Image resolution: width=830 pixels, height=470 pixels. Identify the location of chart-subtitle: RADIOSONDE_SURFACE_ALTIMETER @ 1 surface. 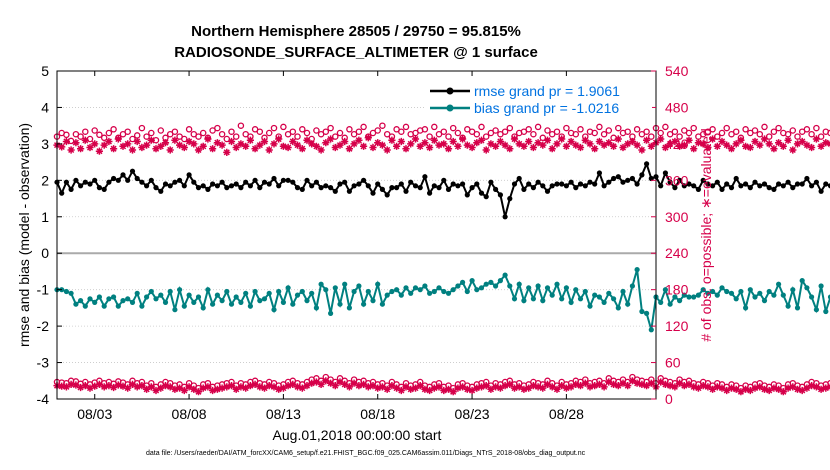
(356, 52).